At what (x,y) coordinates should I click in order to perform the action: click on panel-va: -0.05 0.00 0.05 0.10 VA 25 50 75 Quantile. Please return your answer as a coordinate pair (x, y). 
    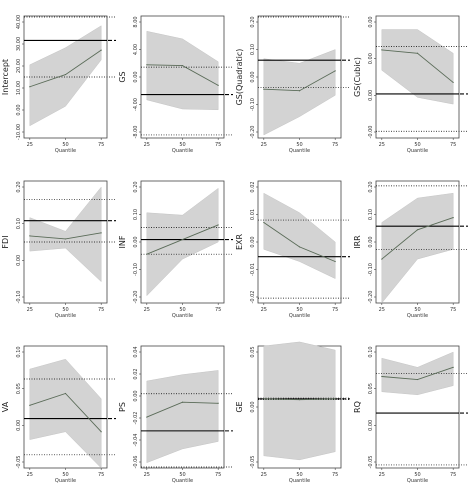
    Looking at the image, I should click on (58, 414).